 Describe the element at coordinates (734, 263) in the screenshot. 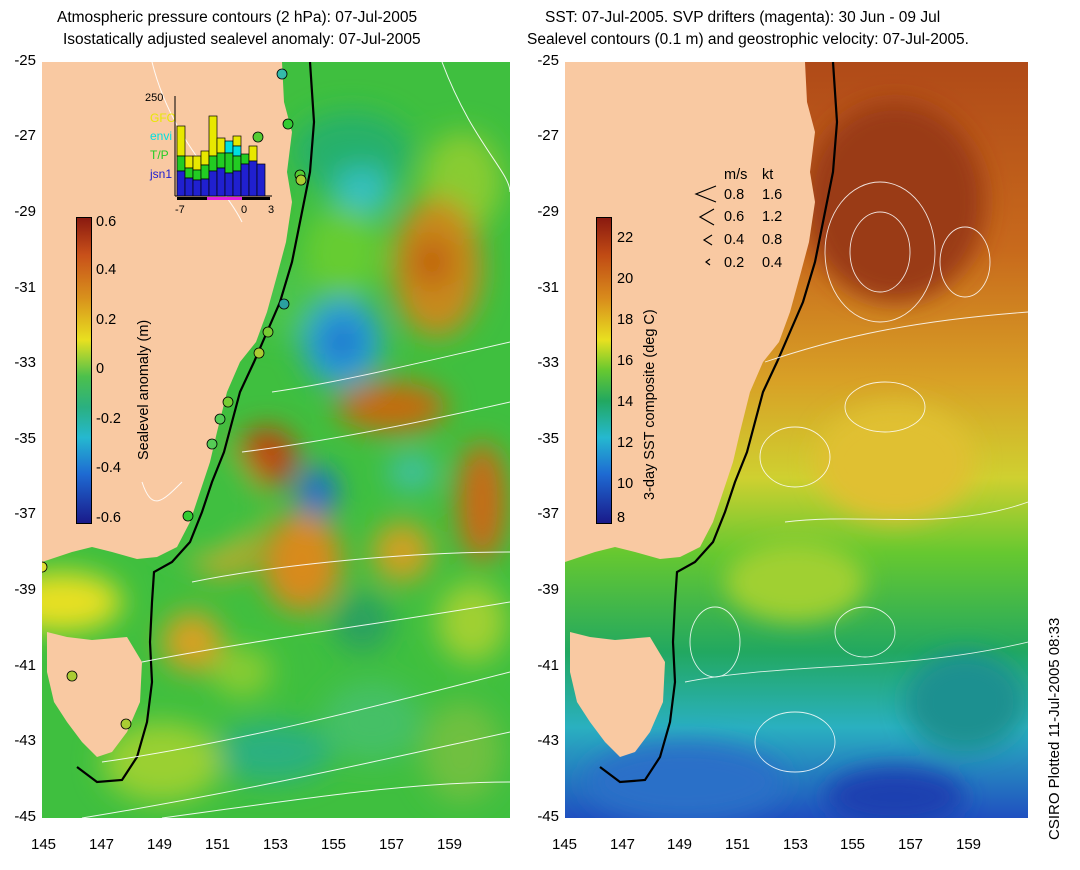

I see `velocity-row-ms: 0.2` at that location.